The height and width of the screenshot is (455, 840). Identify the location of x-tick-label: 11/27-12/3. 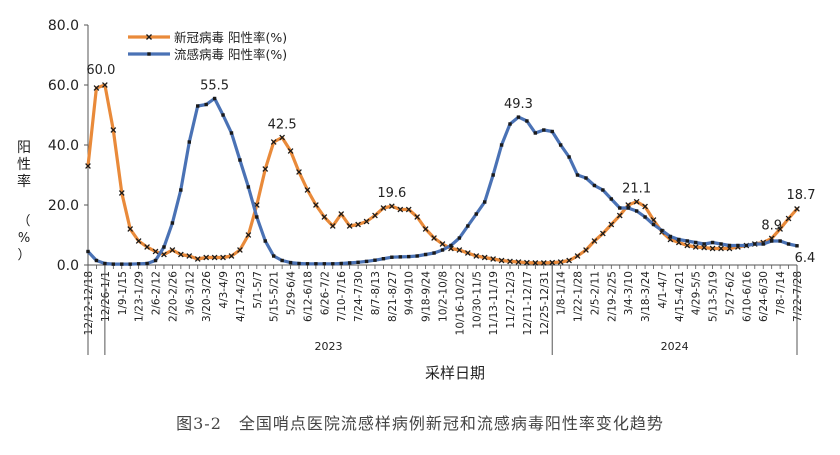
(511, 300).